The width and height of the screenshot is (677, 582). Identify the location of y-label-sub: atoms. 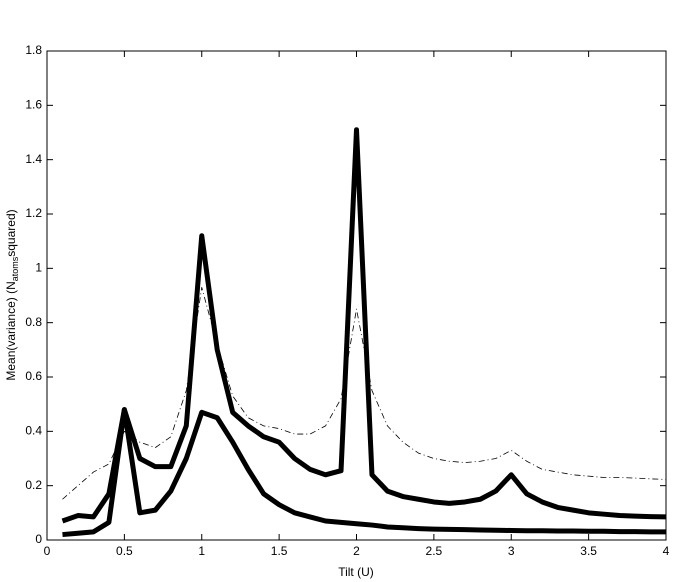
(15, 268).